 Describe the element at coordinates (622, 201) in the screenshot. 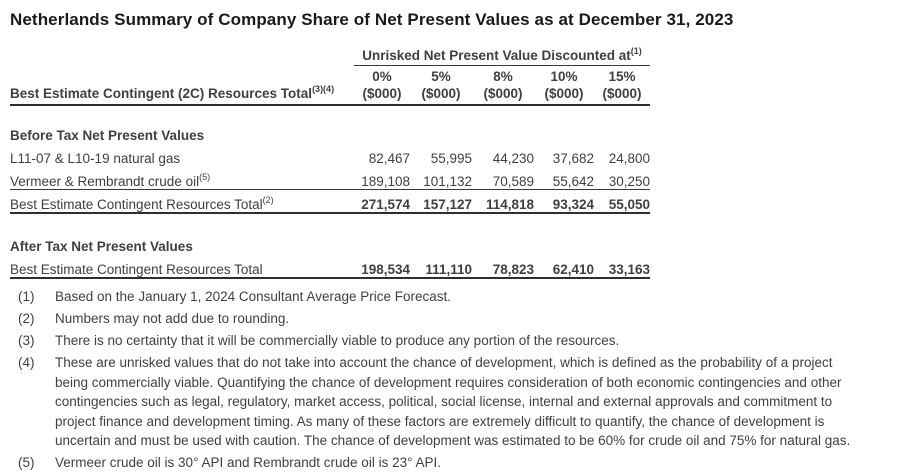

I see `value-cell: 55,050` at that location.